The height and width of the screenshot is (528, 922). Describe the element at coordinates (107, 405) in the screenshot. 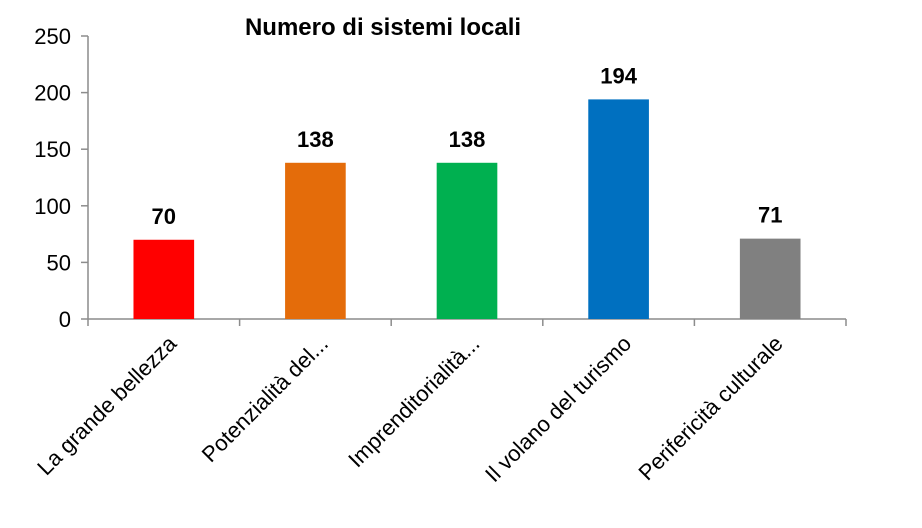

I see `category-label: La grande bellezza` at that location.